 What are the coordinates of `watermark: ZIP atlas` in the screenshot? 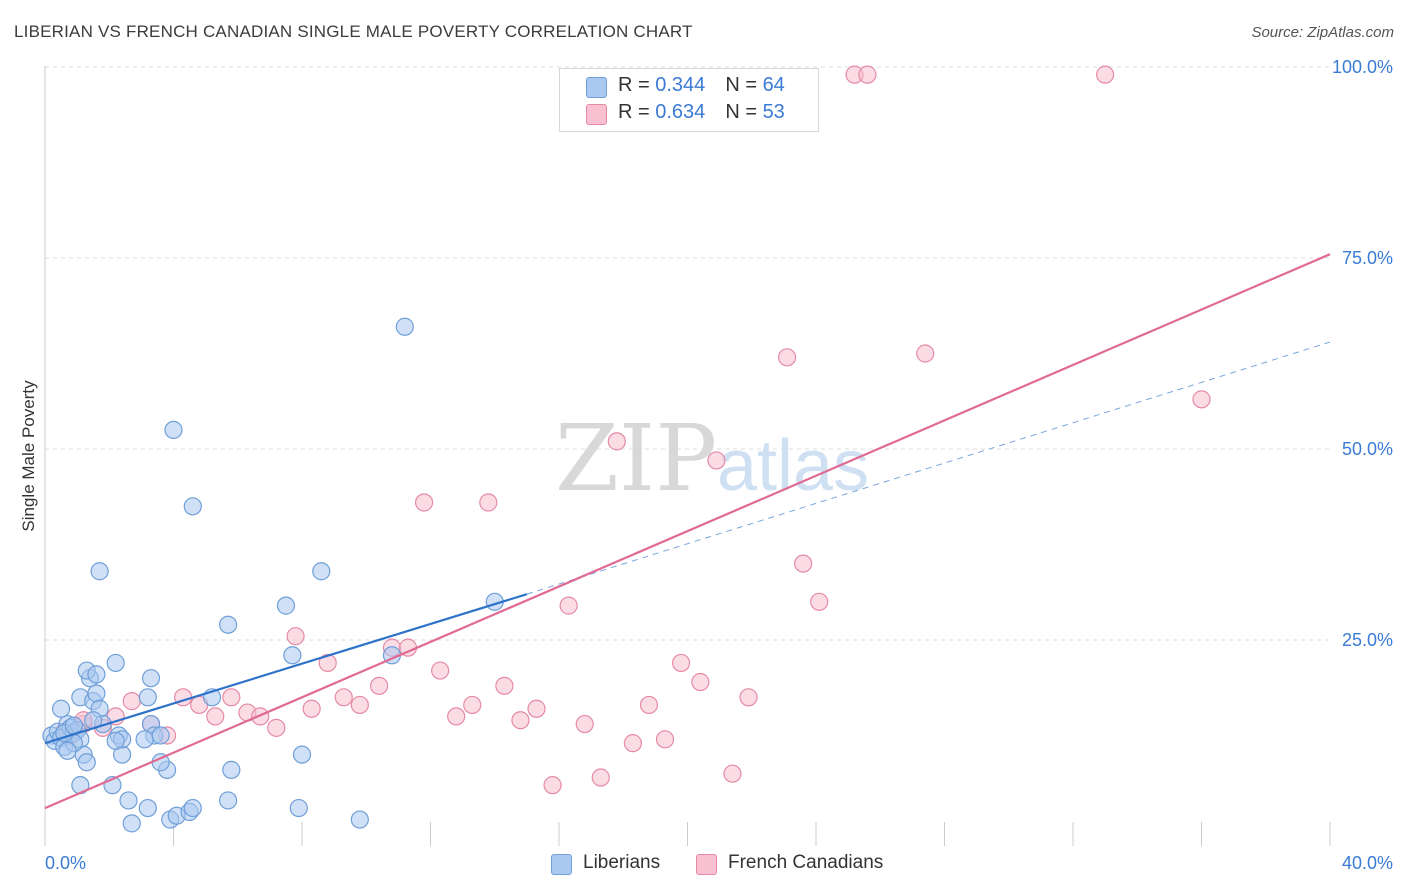 It's located at (712, 458).